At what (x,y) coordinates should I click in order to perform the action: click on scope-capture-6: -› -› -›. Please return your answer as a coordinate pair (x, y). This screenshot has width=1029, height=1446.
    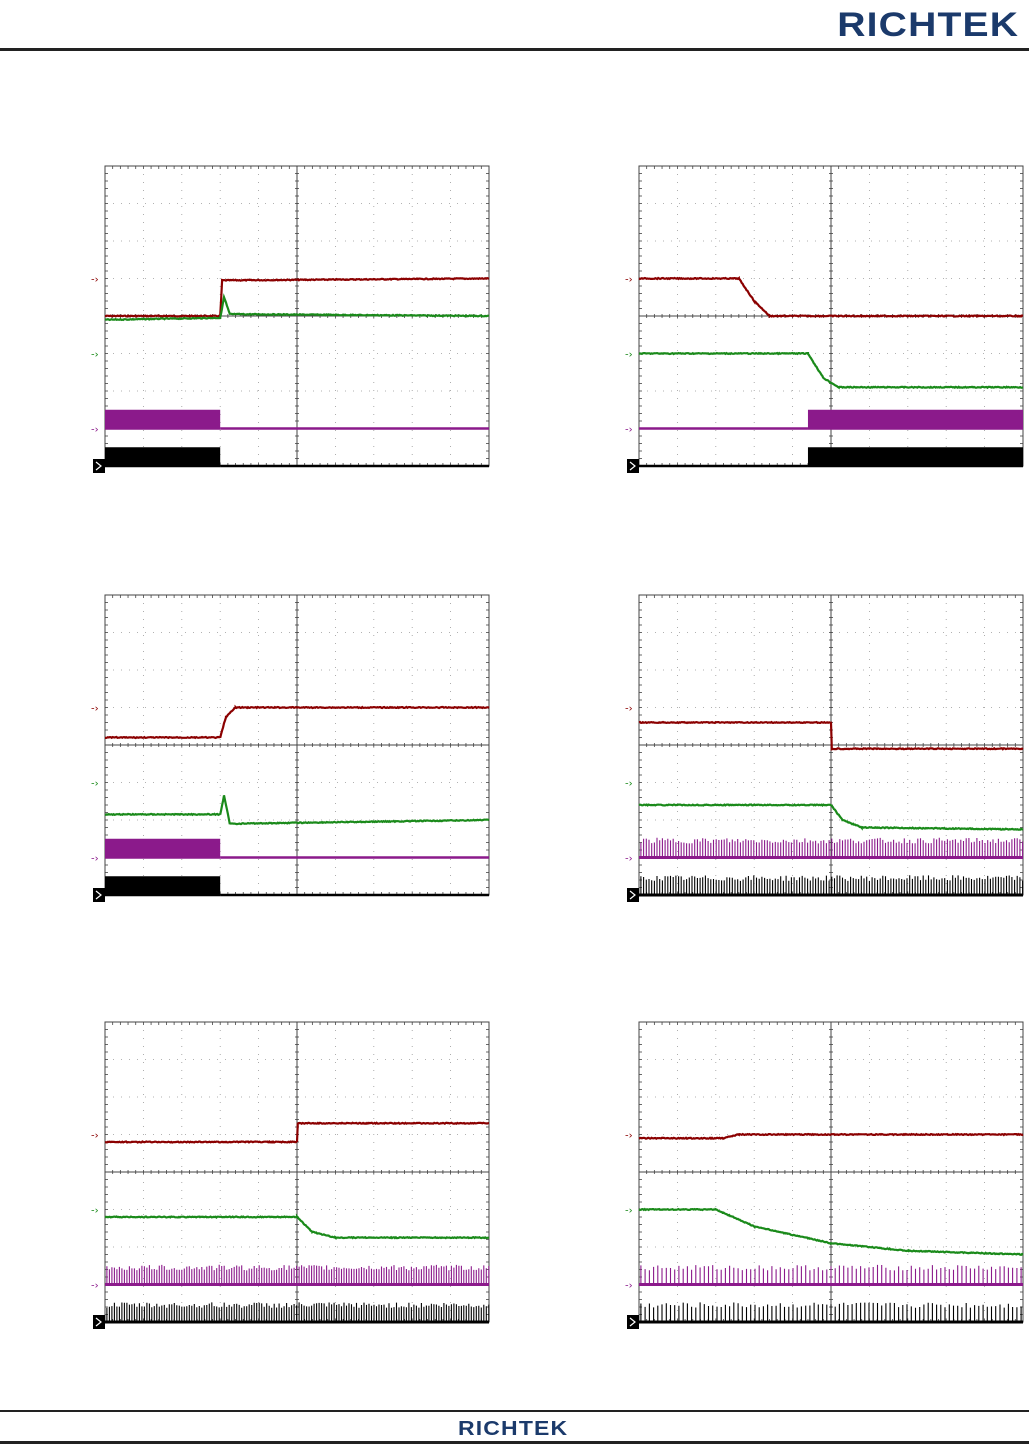
    Looking at the image, I should click on (824, 1175).